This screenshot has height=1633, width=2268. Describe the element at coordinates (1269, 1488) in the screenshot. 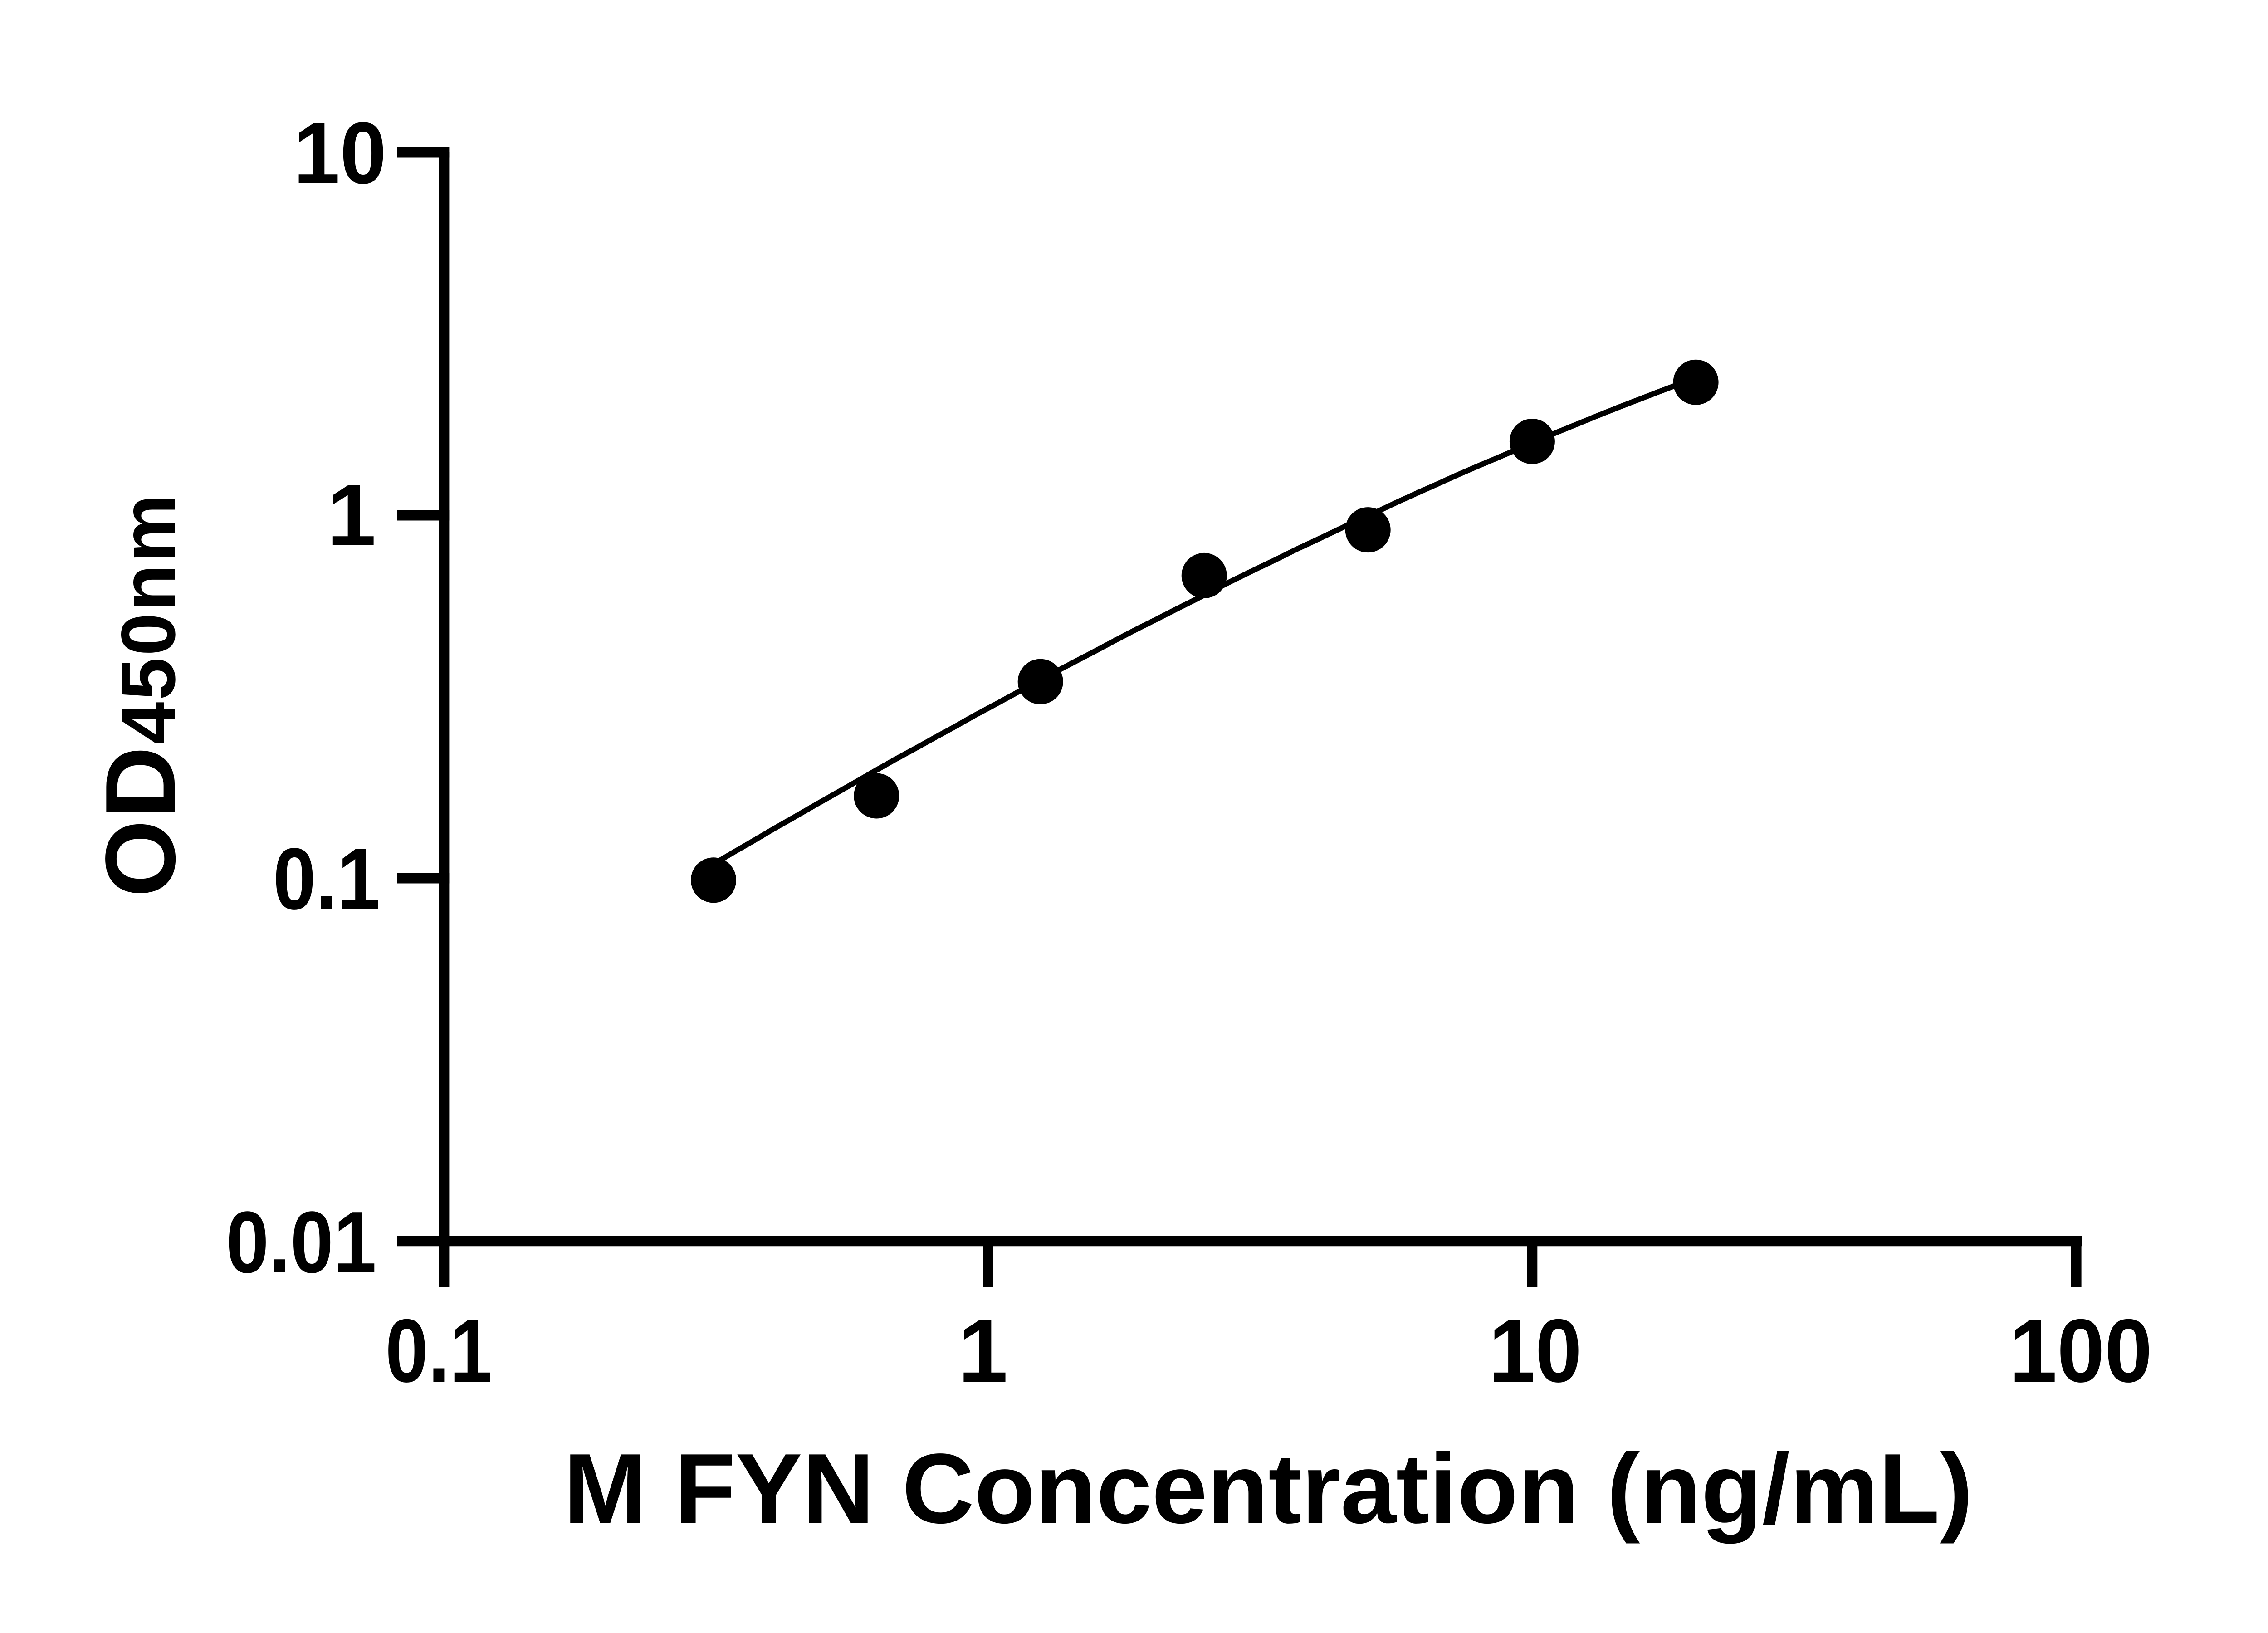

I see `svg-text: M FYN Concentration (ng/mL)` at that location.